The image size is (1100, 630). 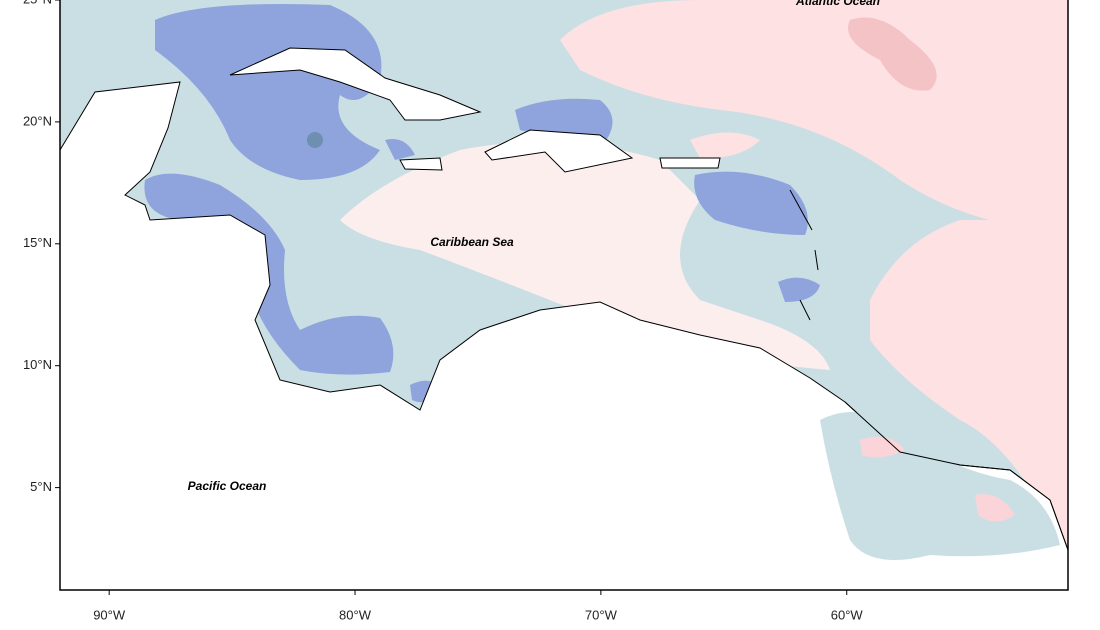 What do you see at coordinates (37, 242) in the screenshot?
I see `lat-tick-label: 15°N` at bounding box center [37, 242].